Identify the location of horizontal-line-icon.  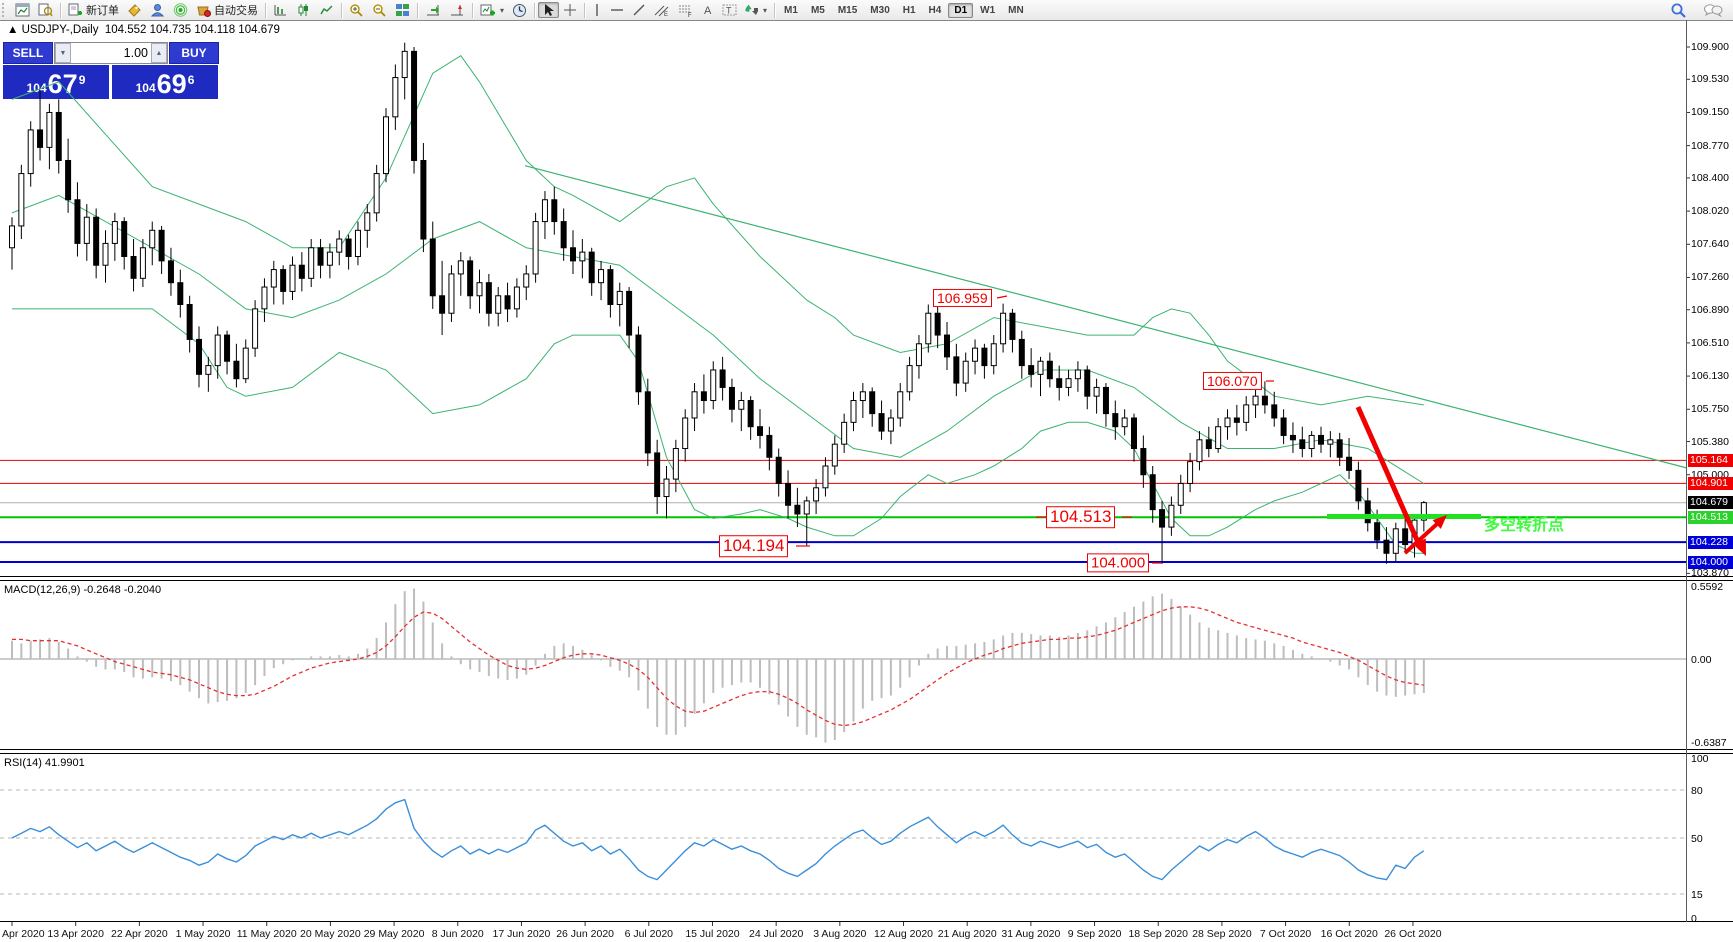
(617, 10).